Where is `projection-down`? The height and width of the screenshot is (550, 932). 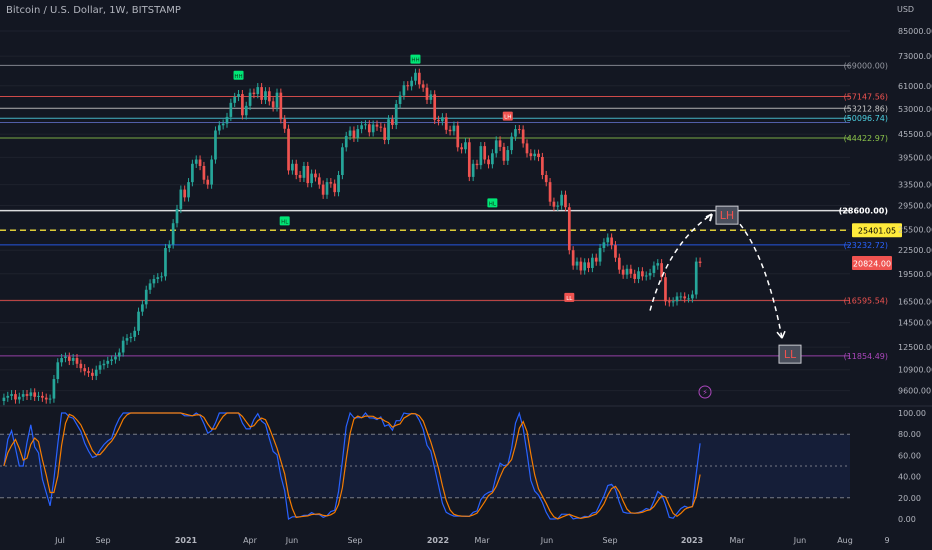
projection-down is located at coordinates (761, 281).